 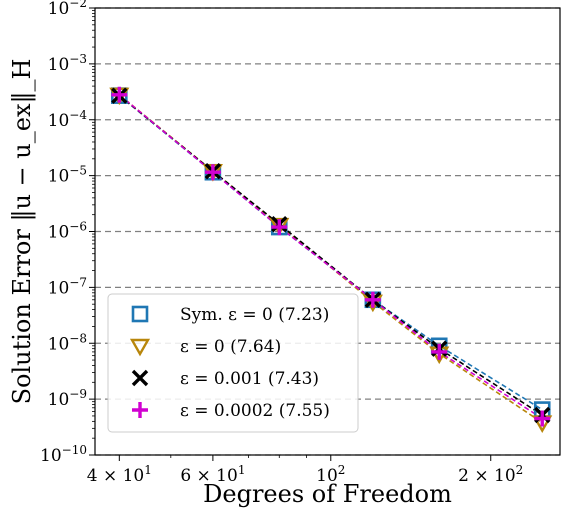 I want to click on legend-box, so click(x=233, y=363).